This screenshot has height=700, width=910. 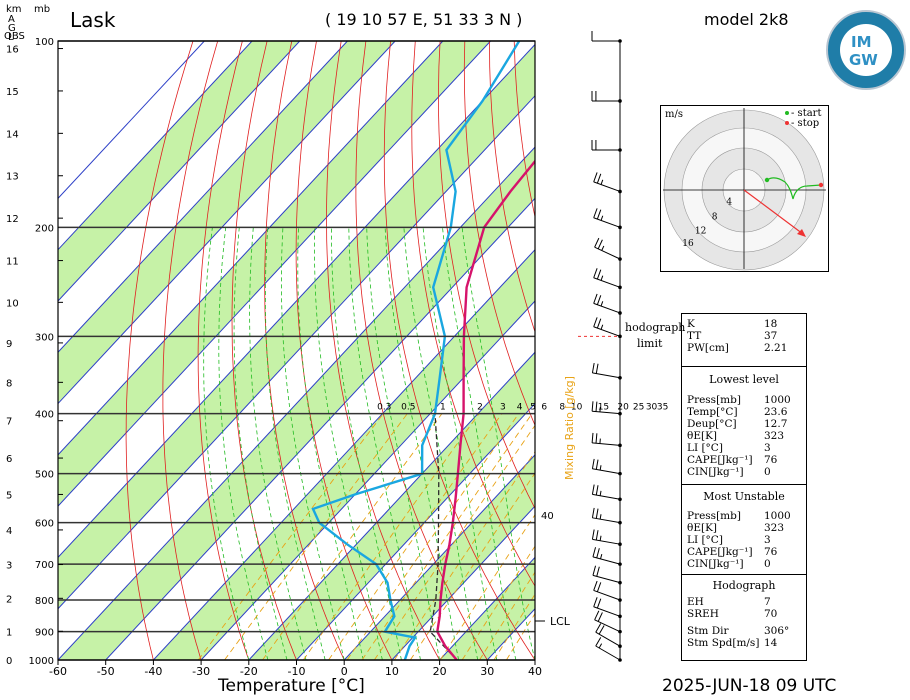 What do you see at coordinates (44, 633) in the screenshot?
I see `pressure-tick-label: 900` at bounding box center [44, 633].